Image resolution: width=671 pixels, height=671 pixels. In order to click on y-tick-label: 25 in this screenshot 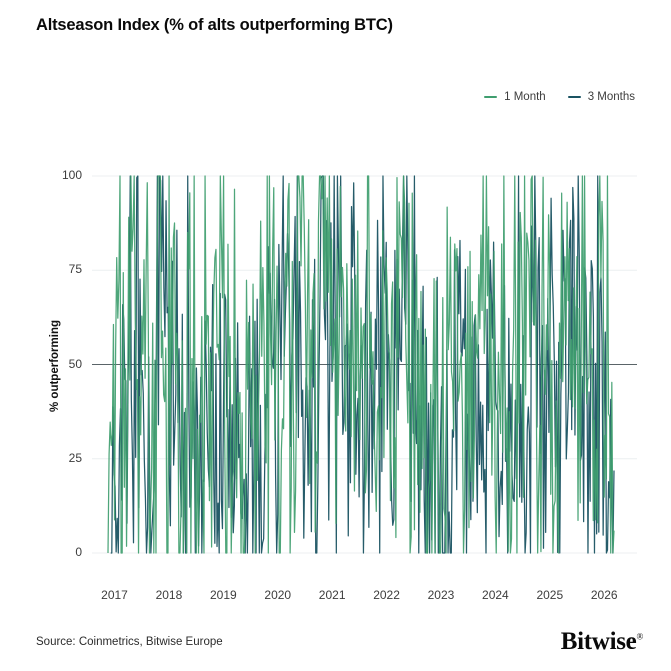, I will do `click(75, 457)`.